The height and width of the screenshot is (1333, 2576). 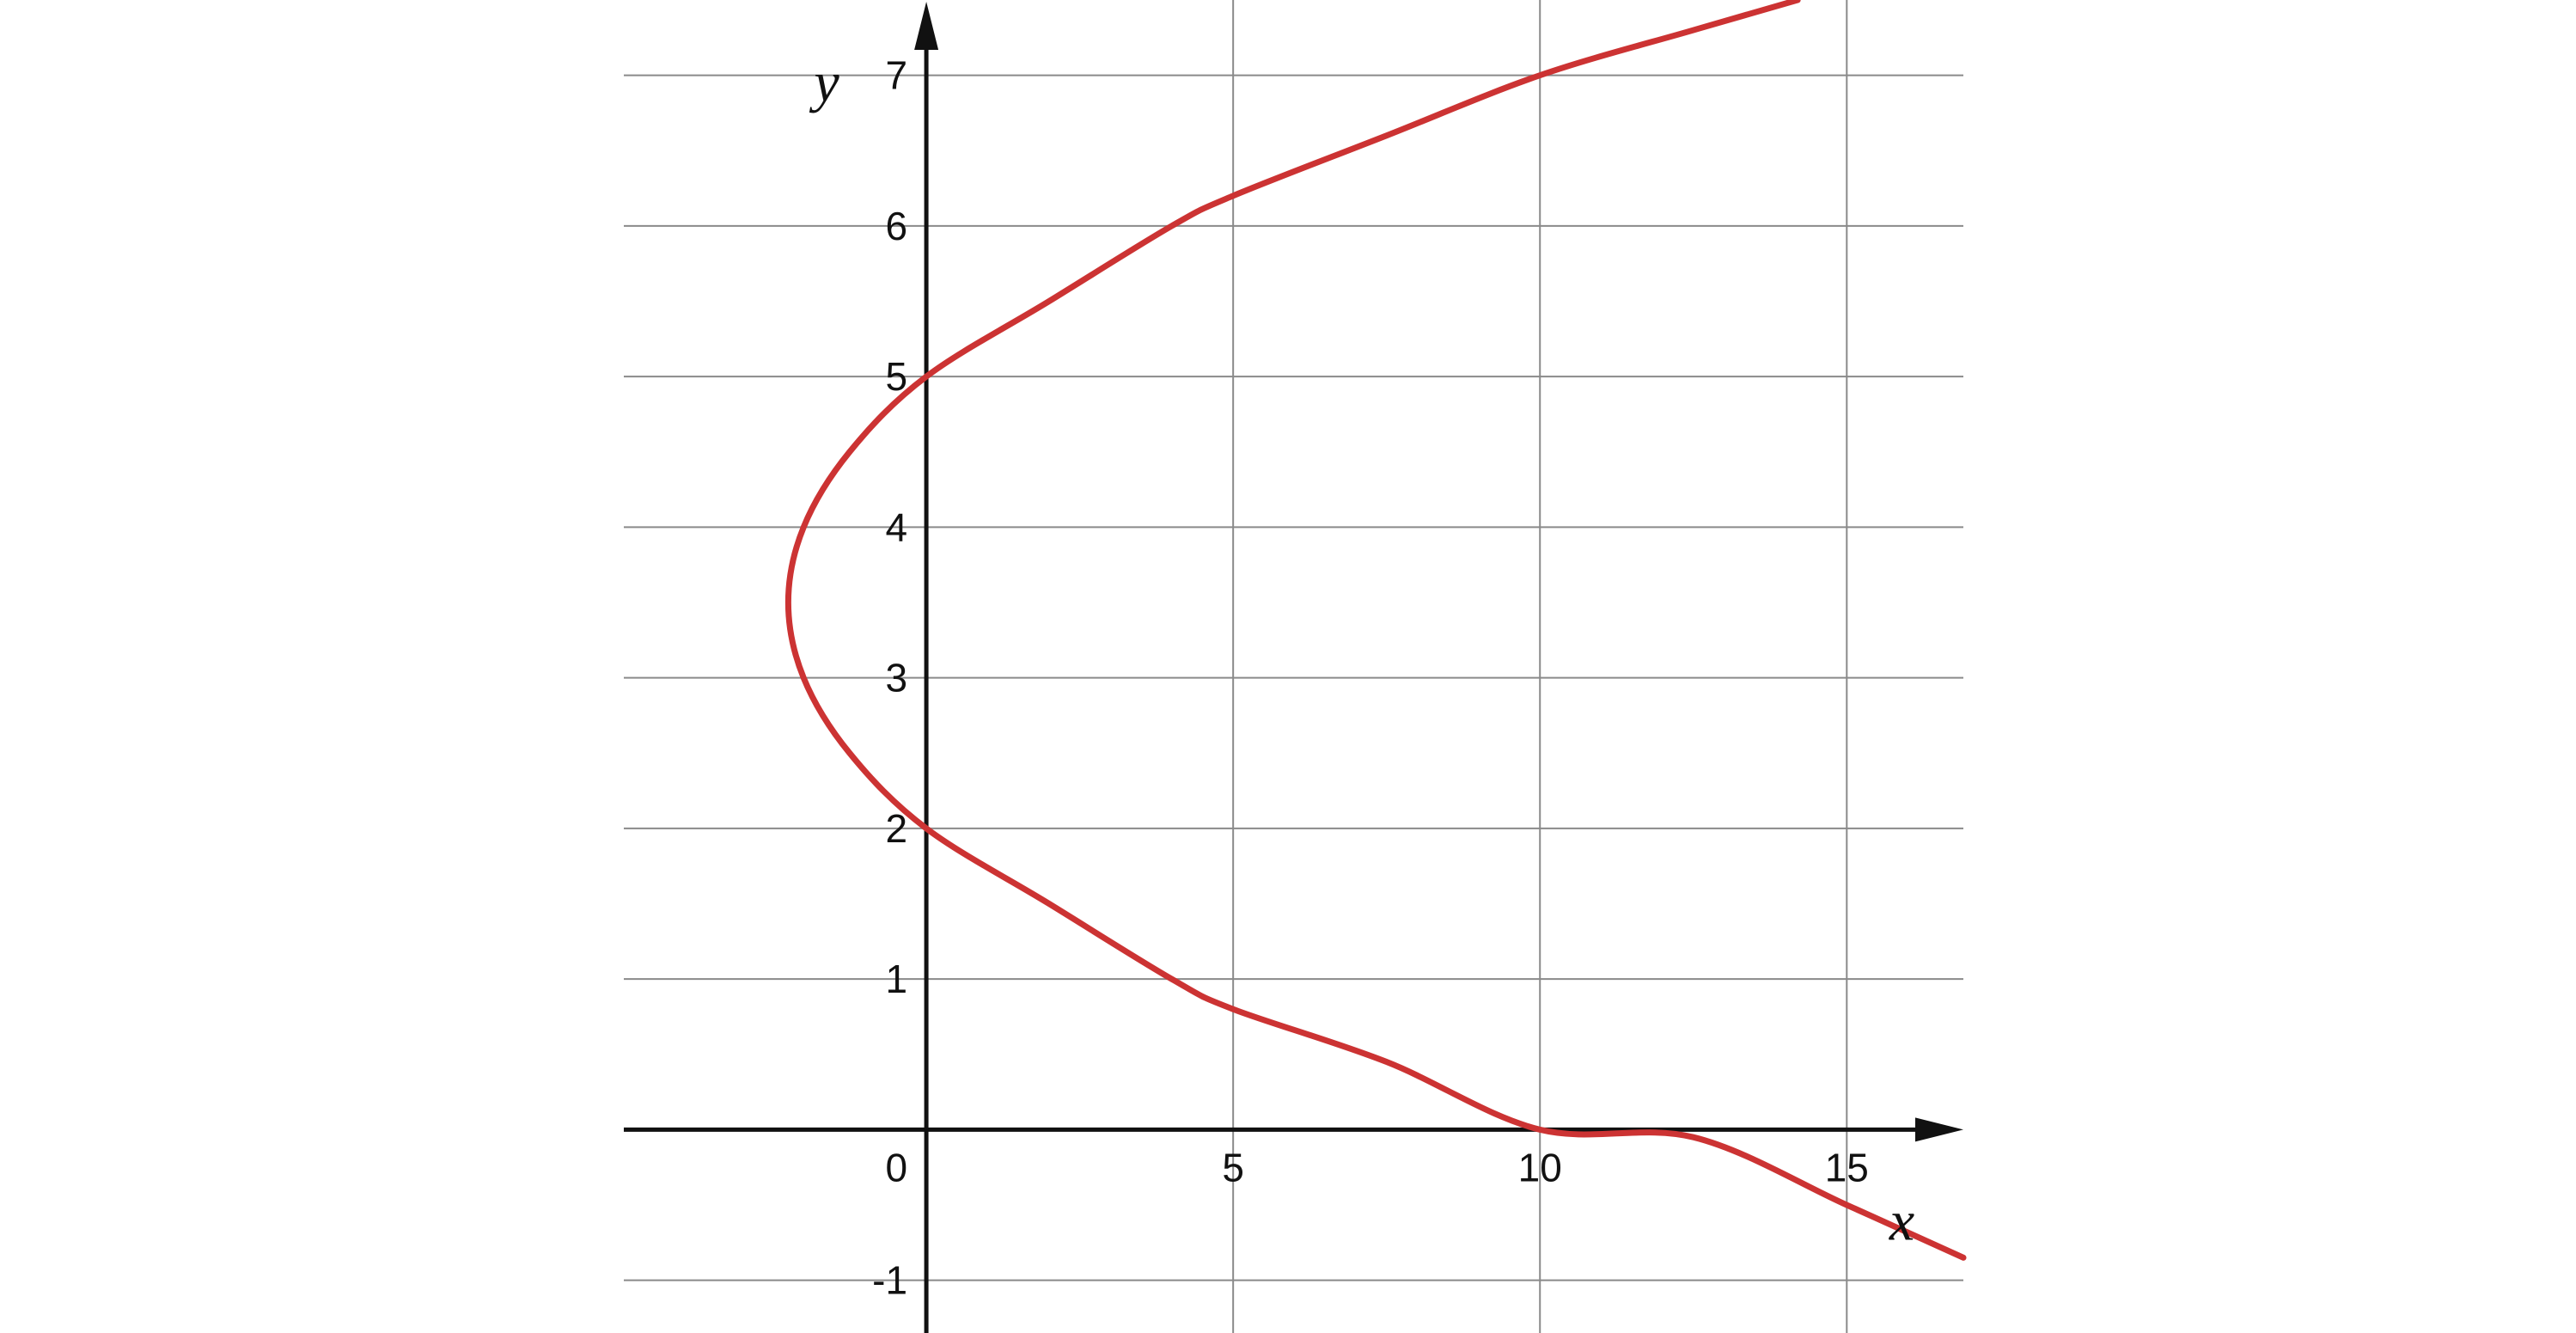 I want to click on y-tick-label-2: 2, so click(x=896, y=828).